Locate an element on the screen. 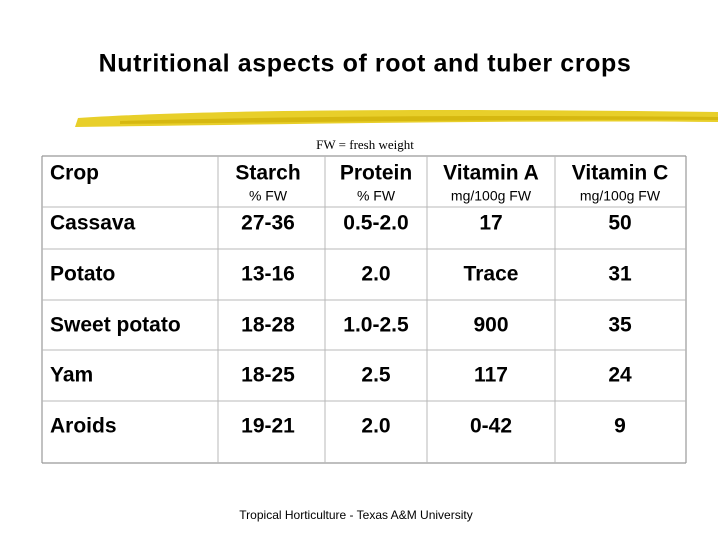  table-cell: 0.5-2.0 is located at coordinates (375, 223).